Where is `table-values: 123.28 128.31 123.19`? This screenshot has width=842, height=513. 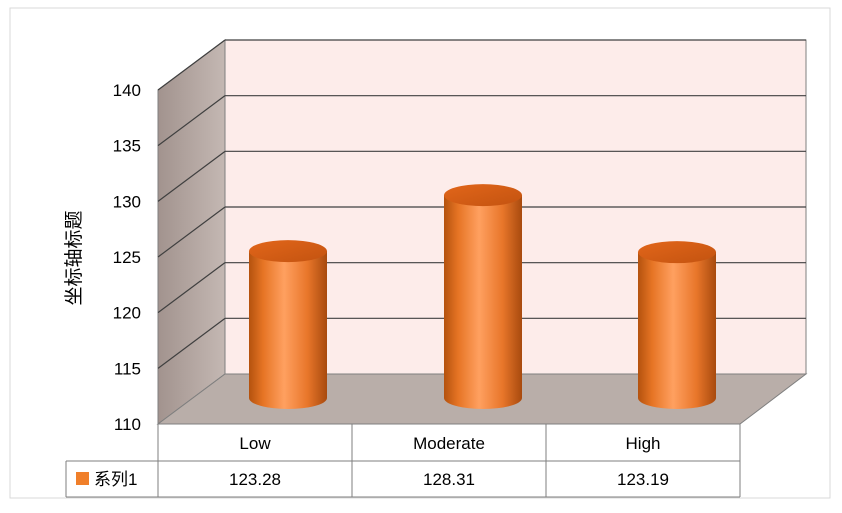
table-values: 123.28 128.31 123.19 is located at coordinates (449, 479).